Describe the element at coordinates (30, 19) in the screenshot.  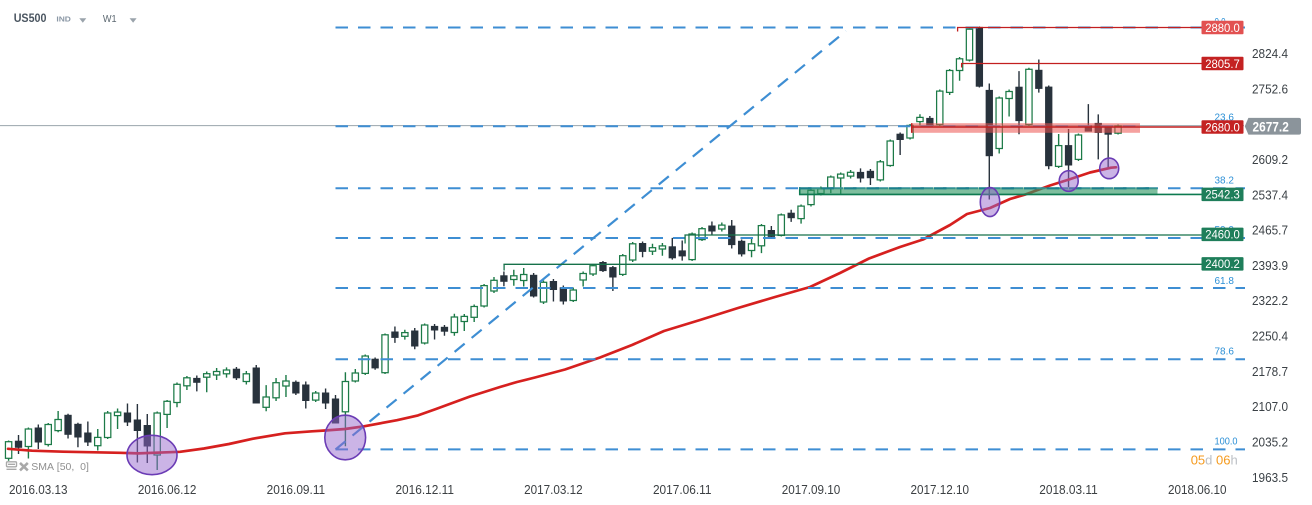
I see `svg-text: US500` at that location.